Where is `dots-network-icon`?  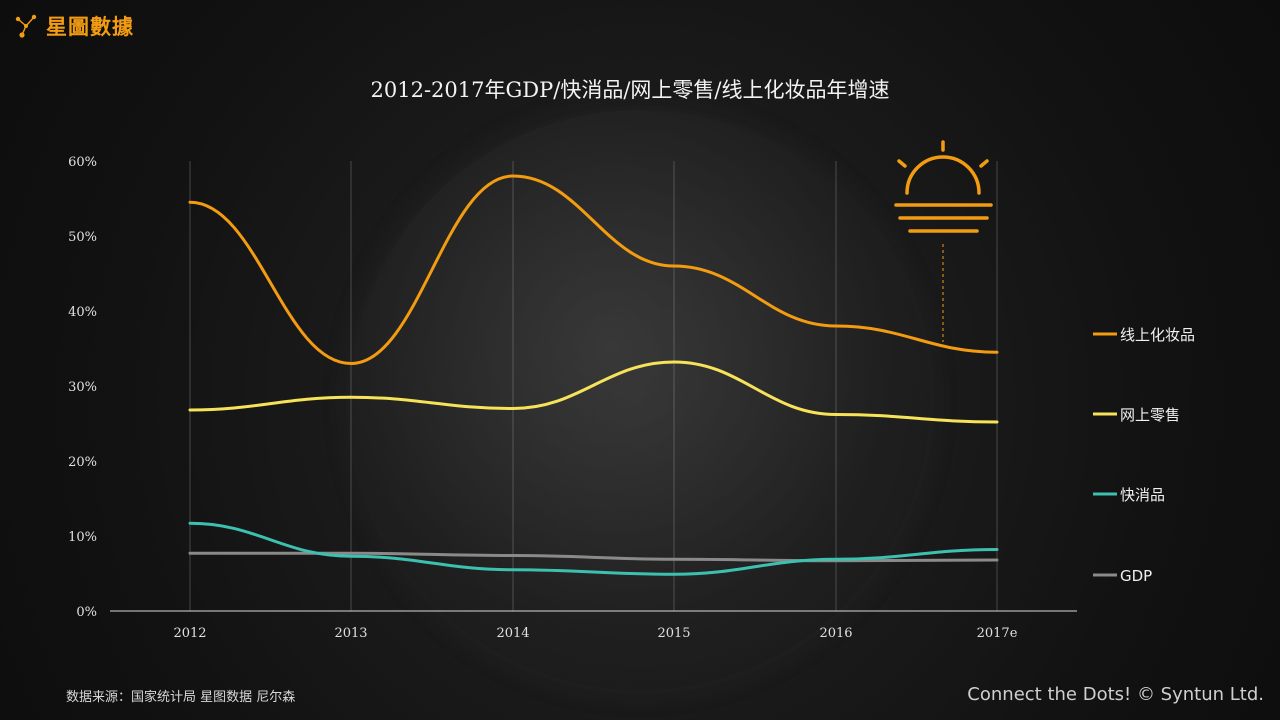
dots-network-icon is located at coordinates (26, 26).